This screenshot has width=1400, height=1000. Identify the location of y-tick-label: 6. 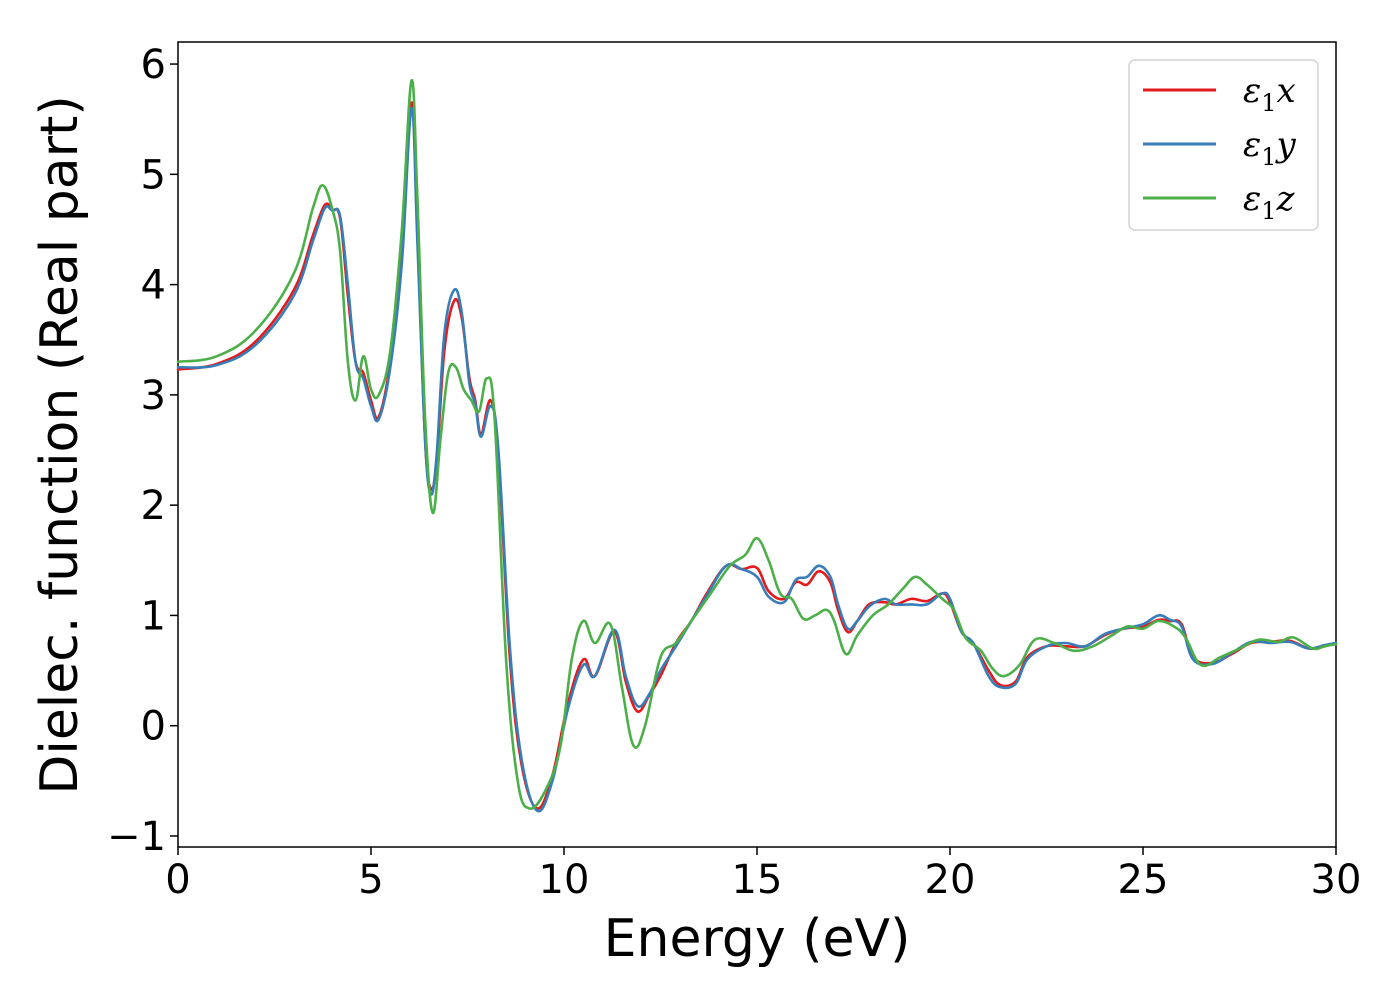
(153, 65).